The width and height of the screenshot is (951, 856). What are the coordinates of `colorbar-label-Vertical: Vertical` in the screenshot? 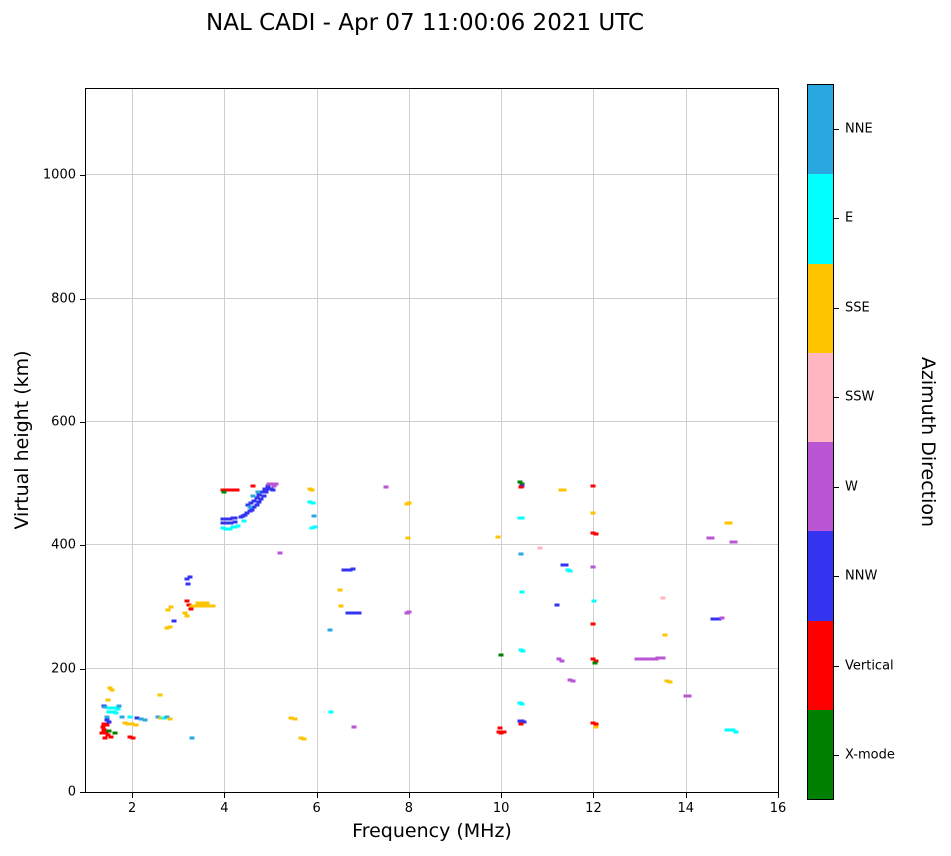 It's located at (869, 666).